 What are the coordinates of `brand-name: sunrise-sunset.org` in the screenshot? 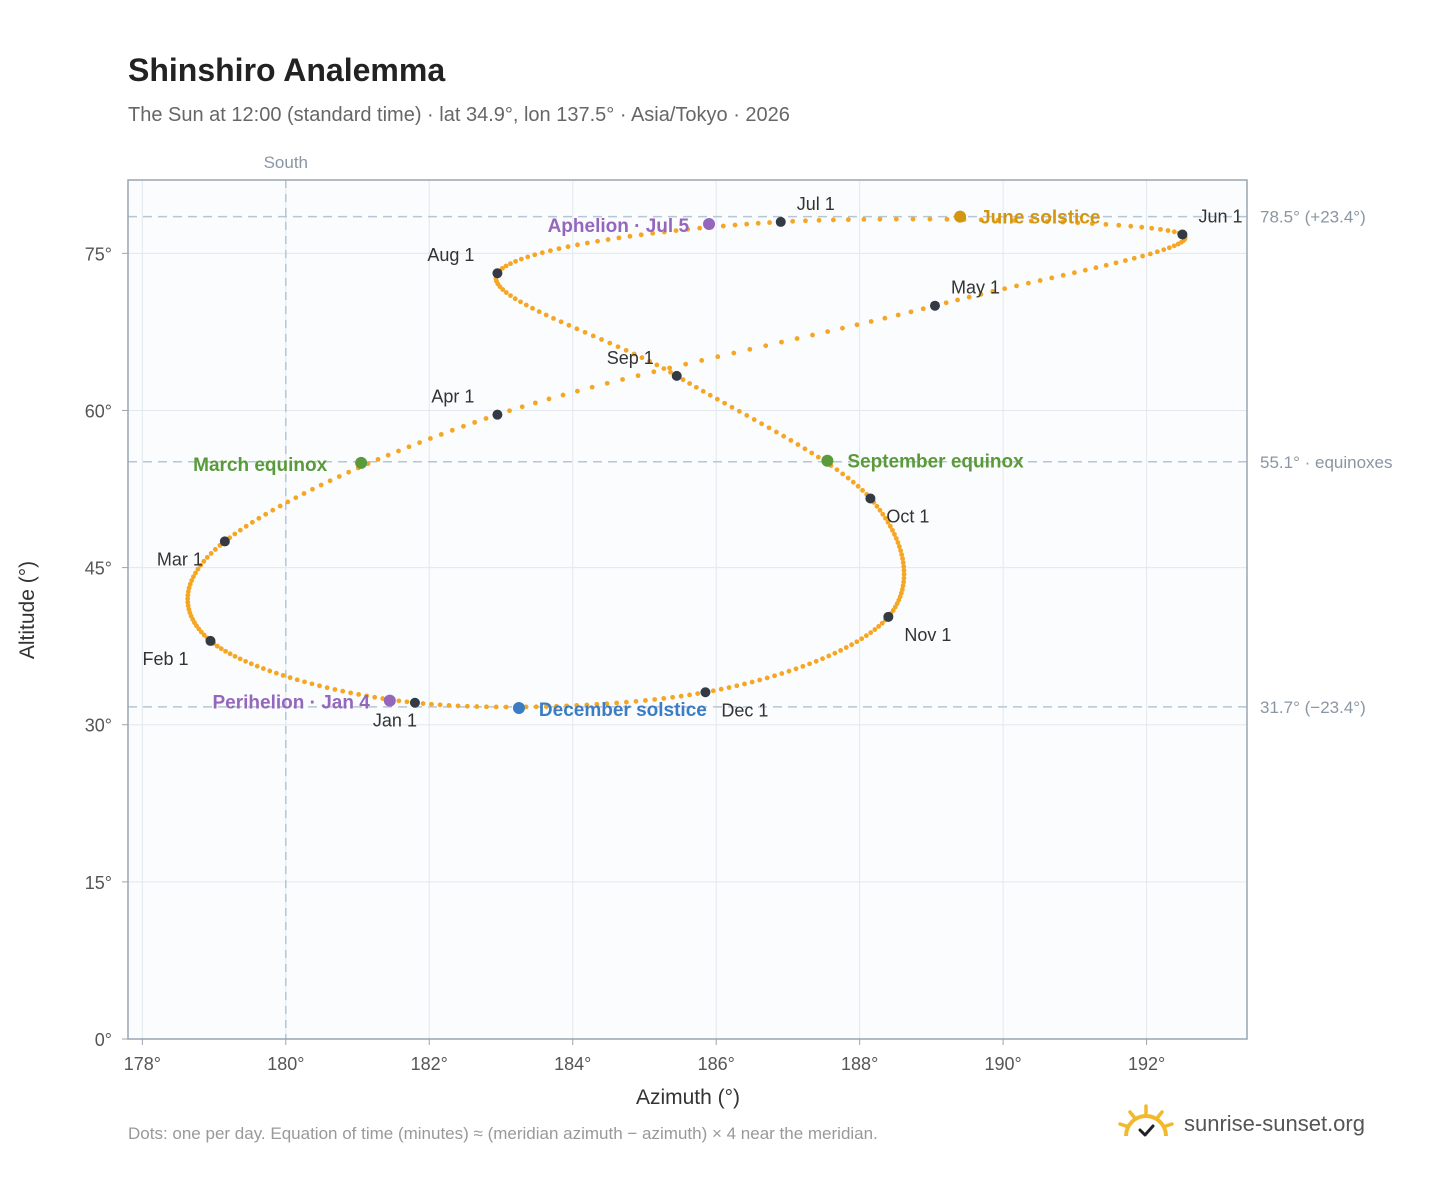 It's located at (1274, 1123).